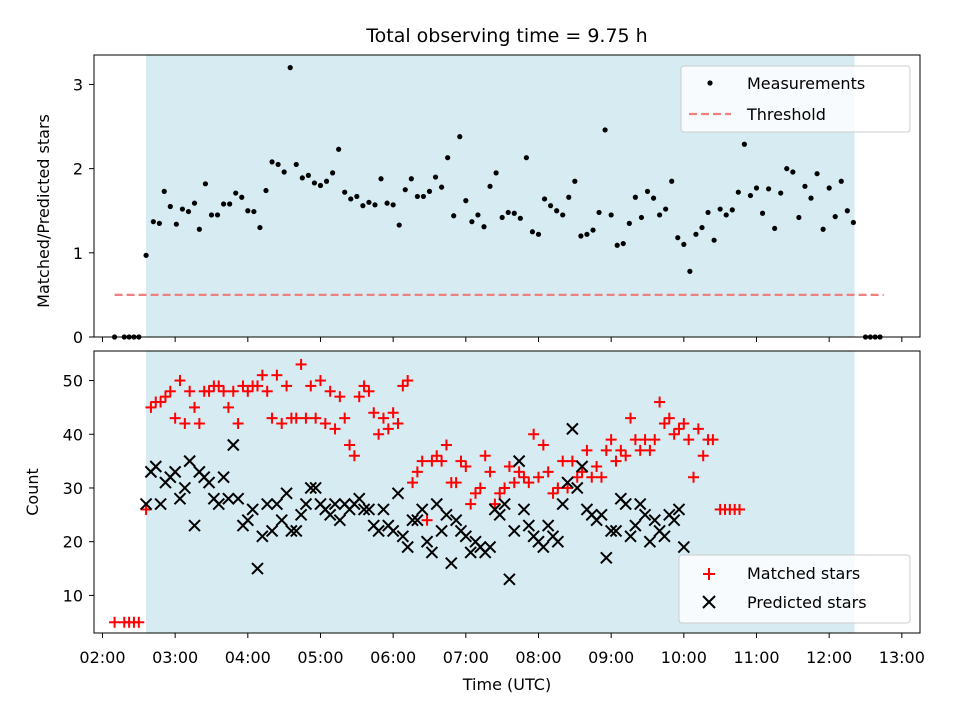 This screenshot has height=724, width=960. I want to click on x-tick-label: 04:00, so click(248, 657).